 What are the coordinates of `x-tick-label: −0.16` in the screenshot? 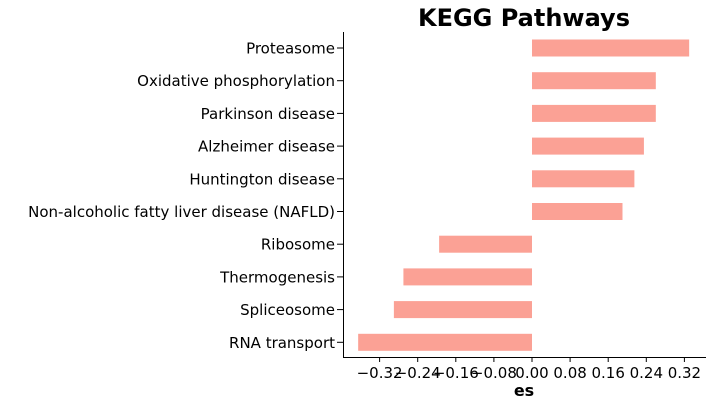 It's located at (456, 373).